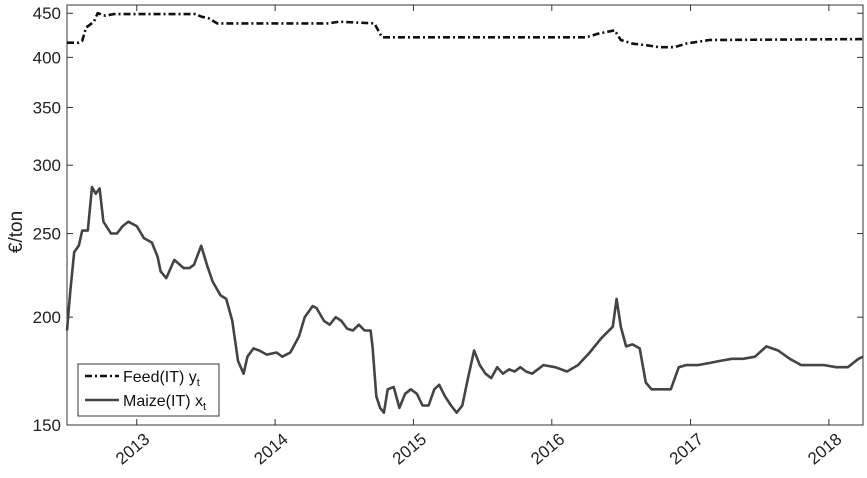 This screenshot has width=867, height=478. I want to click on x-tick-label: 2015, so click(409, 449).